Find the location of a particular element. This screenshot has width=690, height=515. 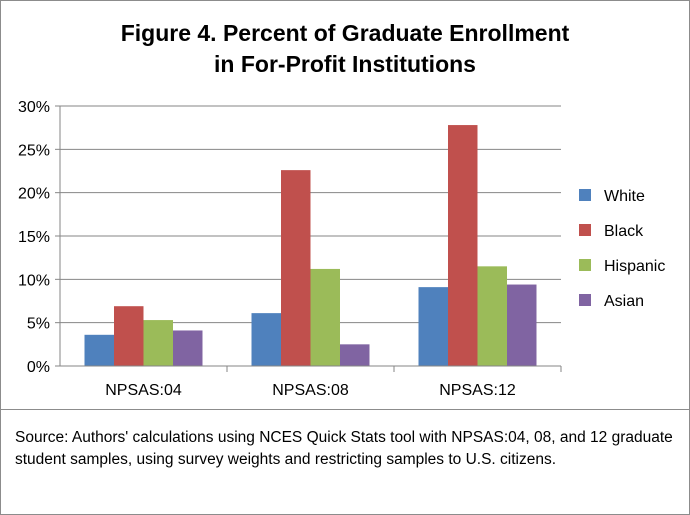

y-tick-label: 10% is located at coordinates (34, 280).